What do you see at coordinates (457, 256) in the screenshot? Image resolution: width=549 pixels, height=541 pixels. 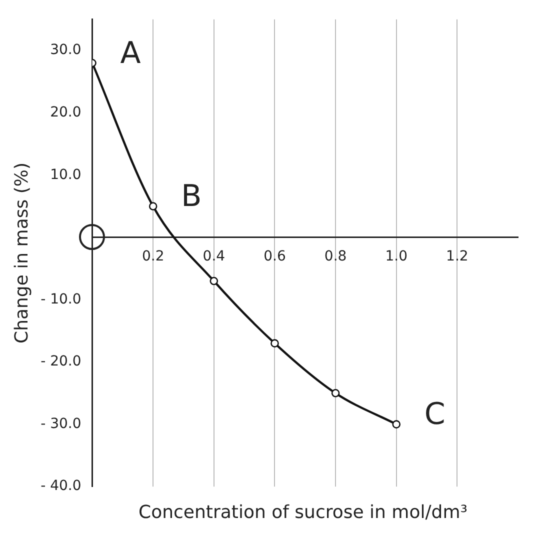 I see `x-tick-label: 1.2` at bounding box center [457, 256].